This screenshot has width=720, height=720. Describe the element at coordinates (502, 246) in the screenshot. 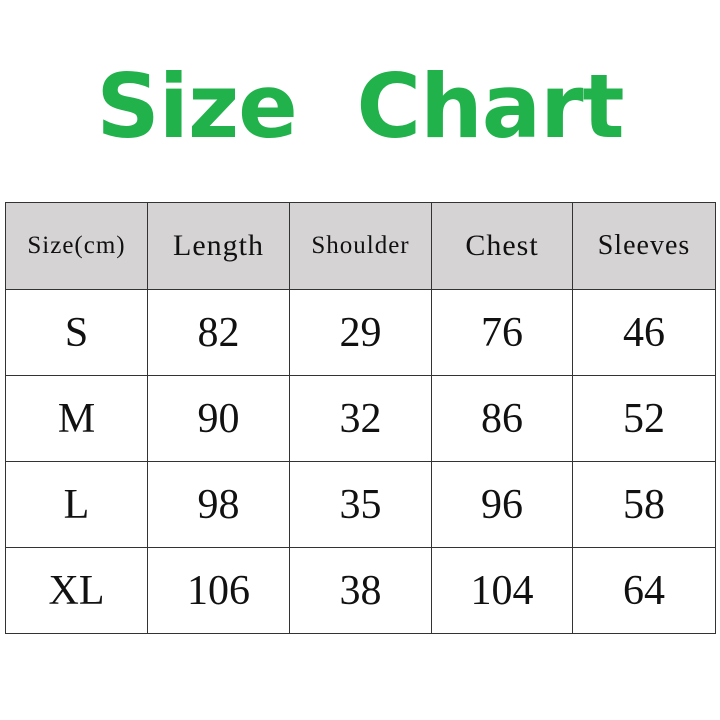

I see `header-chest: Chest` at that location.